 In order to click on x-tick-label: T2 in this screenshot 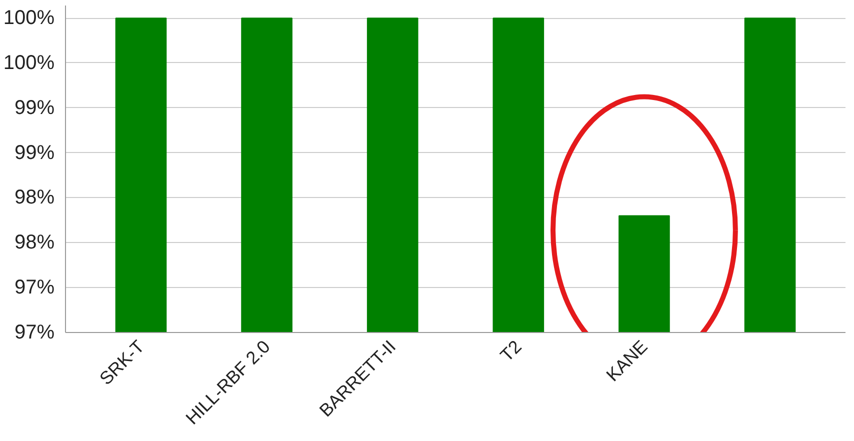, I will do `click(511, 351)`.